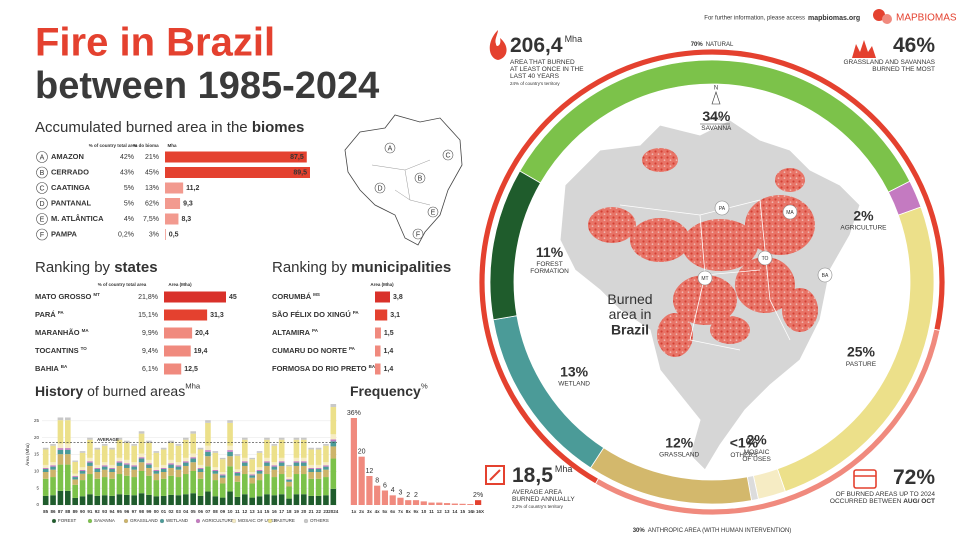  What do you see at coordinates (61, 312) in the screenshot?
I see `abbreviation: PA` at bounding box center [61, 312].